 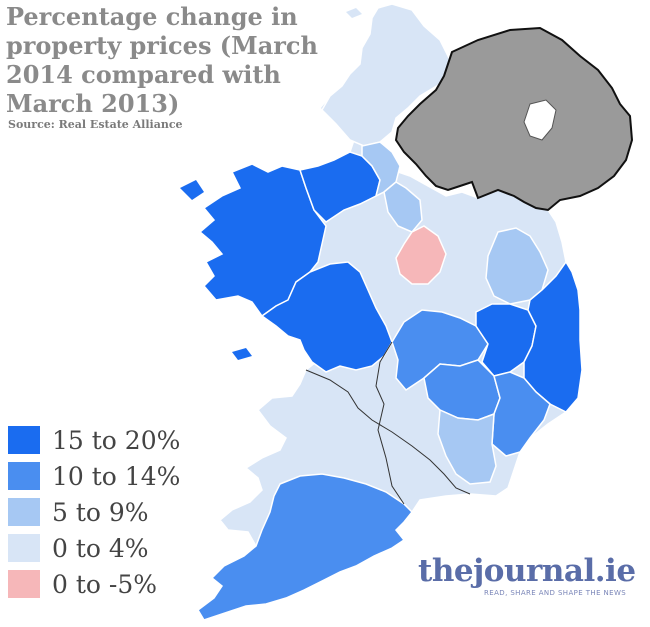 I want to click on legend-label: 5 to 9%, so click(x=100, y=512).